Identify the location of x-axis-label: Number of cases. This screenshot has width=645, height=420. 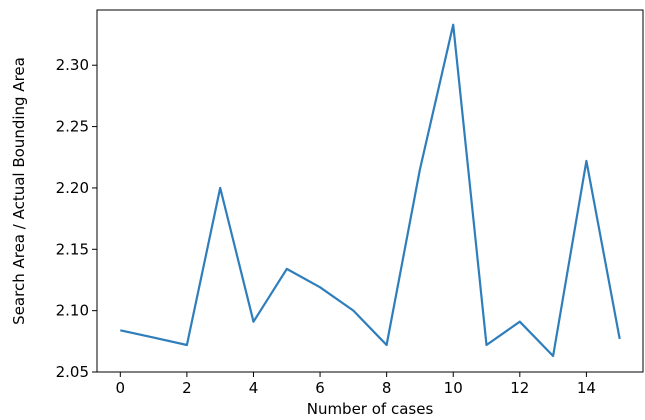
(370, 409).